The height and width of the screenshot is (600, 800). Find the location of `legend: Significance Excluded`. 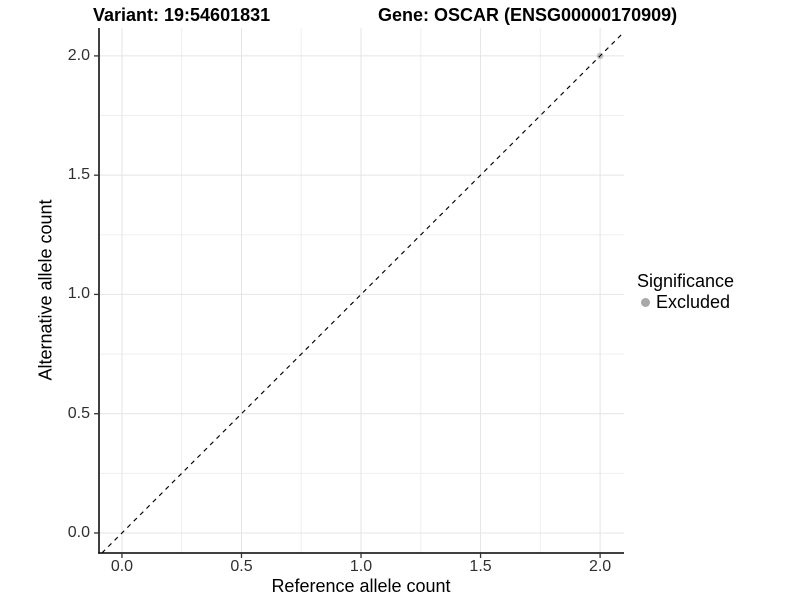

legend: Significance Excluded is located at coordinates (685, 291).